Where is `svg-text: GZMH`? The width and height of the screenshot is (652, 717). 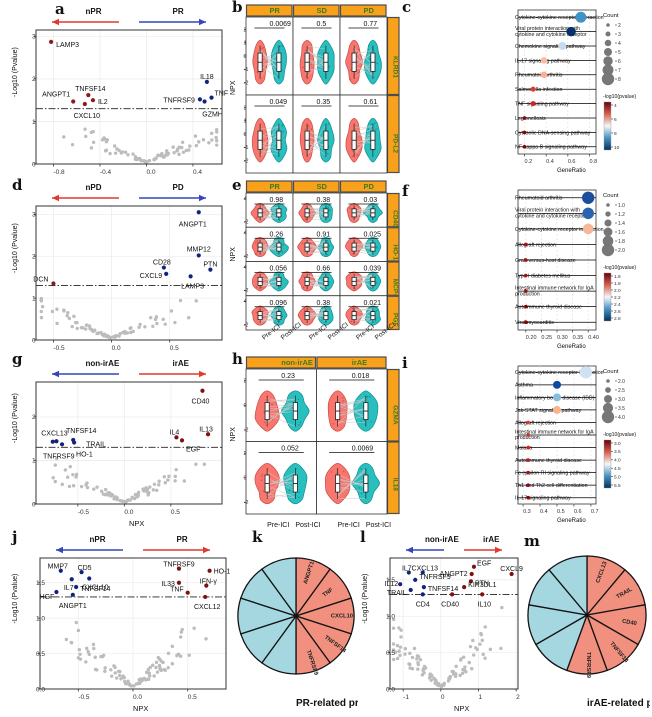
svg-text: GZMH is located at coordinates (212, 114).